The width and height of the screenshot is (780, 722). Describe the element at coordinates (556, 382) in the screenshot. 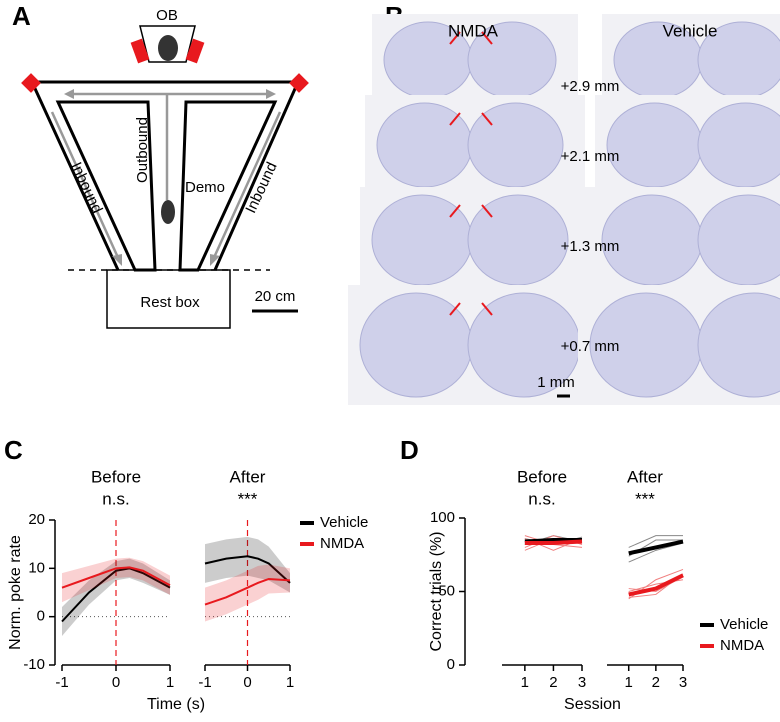

I see `scale-label: 1 mm` at that location.